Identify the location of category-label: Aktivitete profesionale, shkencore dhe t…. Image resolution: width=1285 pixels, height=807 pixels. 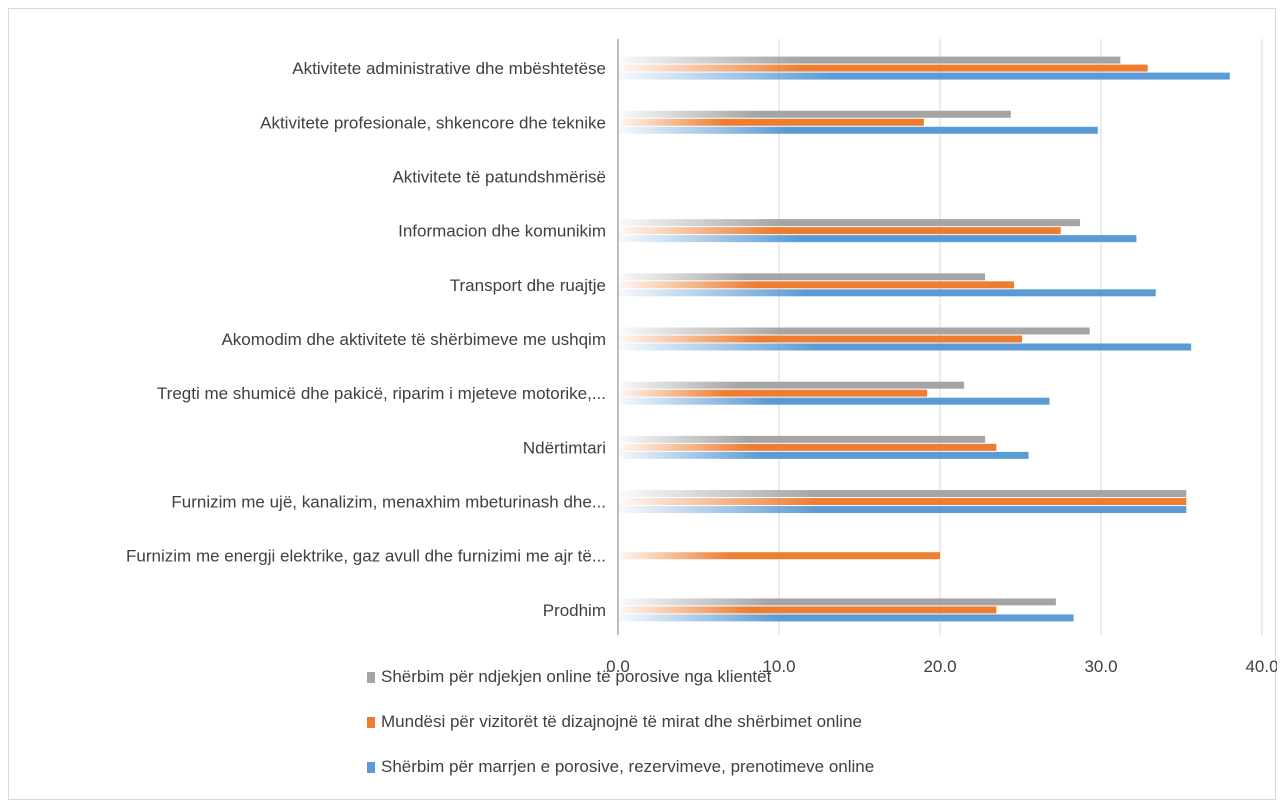
(433, 122).